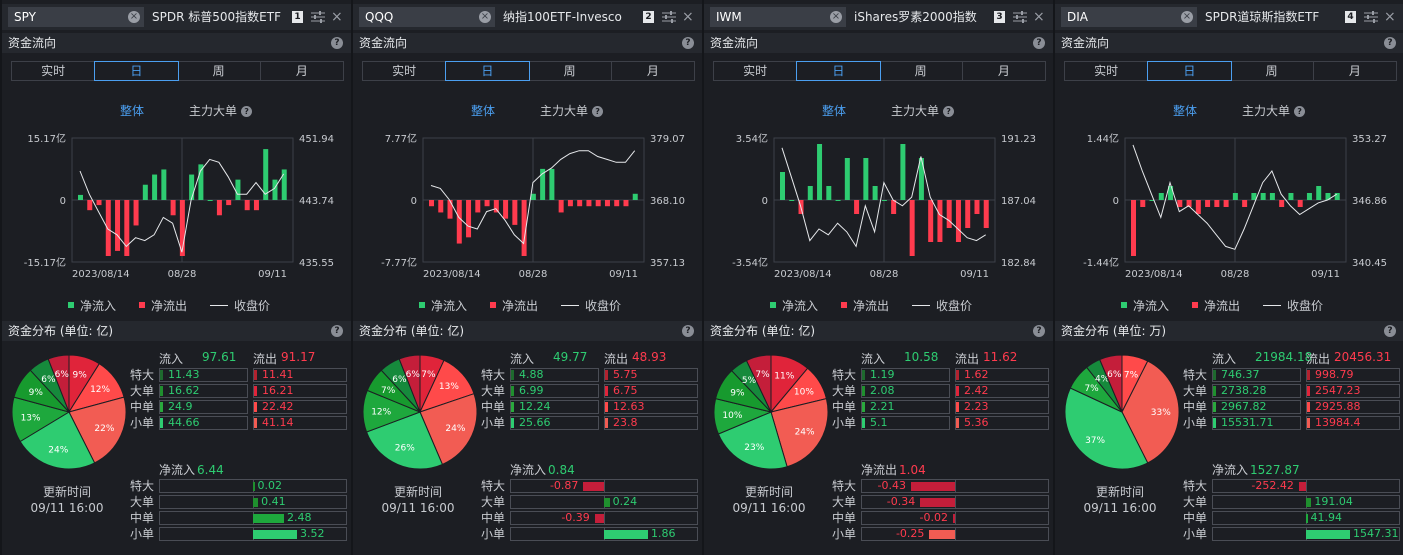 The image size is (1403, 555). I want to click on net-flow-label: 净流入 6.44, so click(191, 469).